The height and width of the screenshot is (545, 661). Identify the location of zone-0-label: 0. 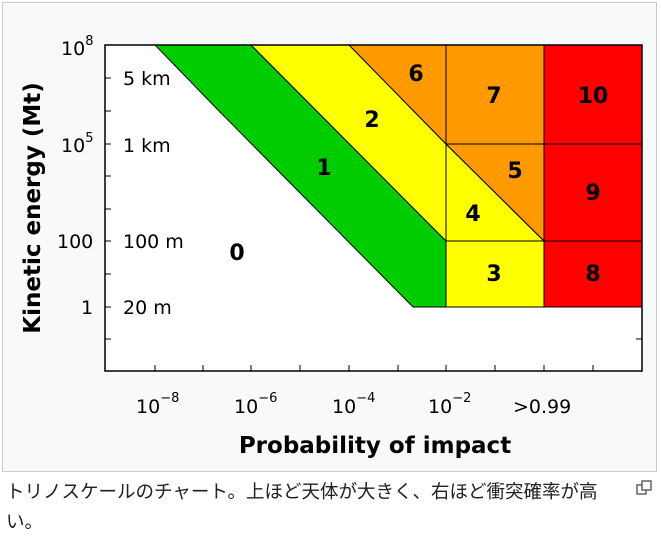
(236, 253).